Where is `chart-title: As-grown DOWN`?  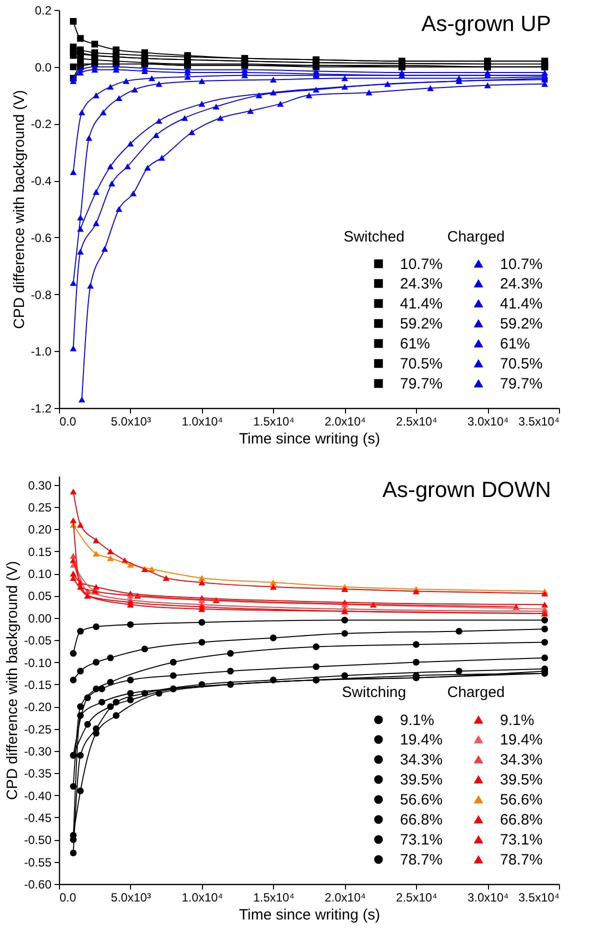
chart-title: As-grown DOWN is located at coordinates (466, 489).